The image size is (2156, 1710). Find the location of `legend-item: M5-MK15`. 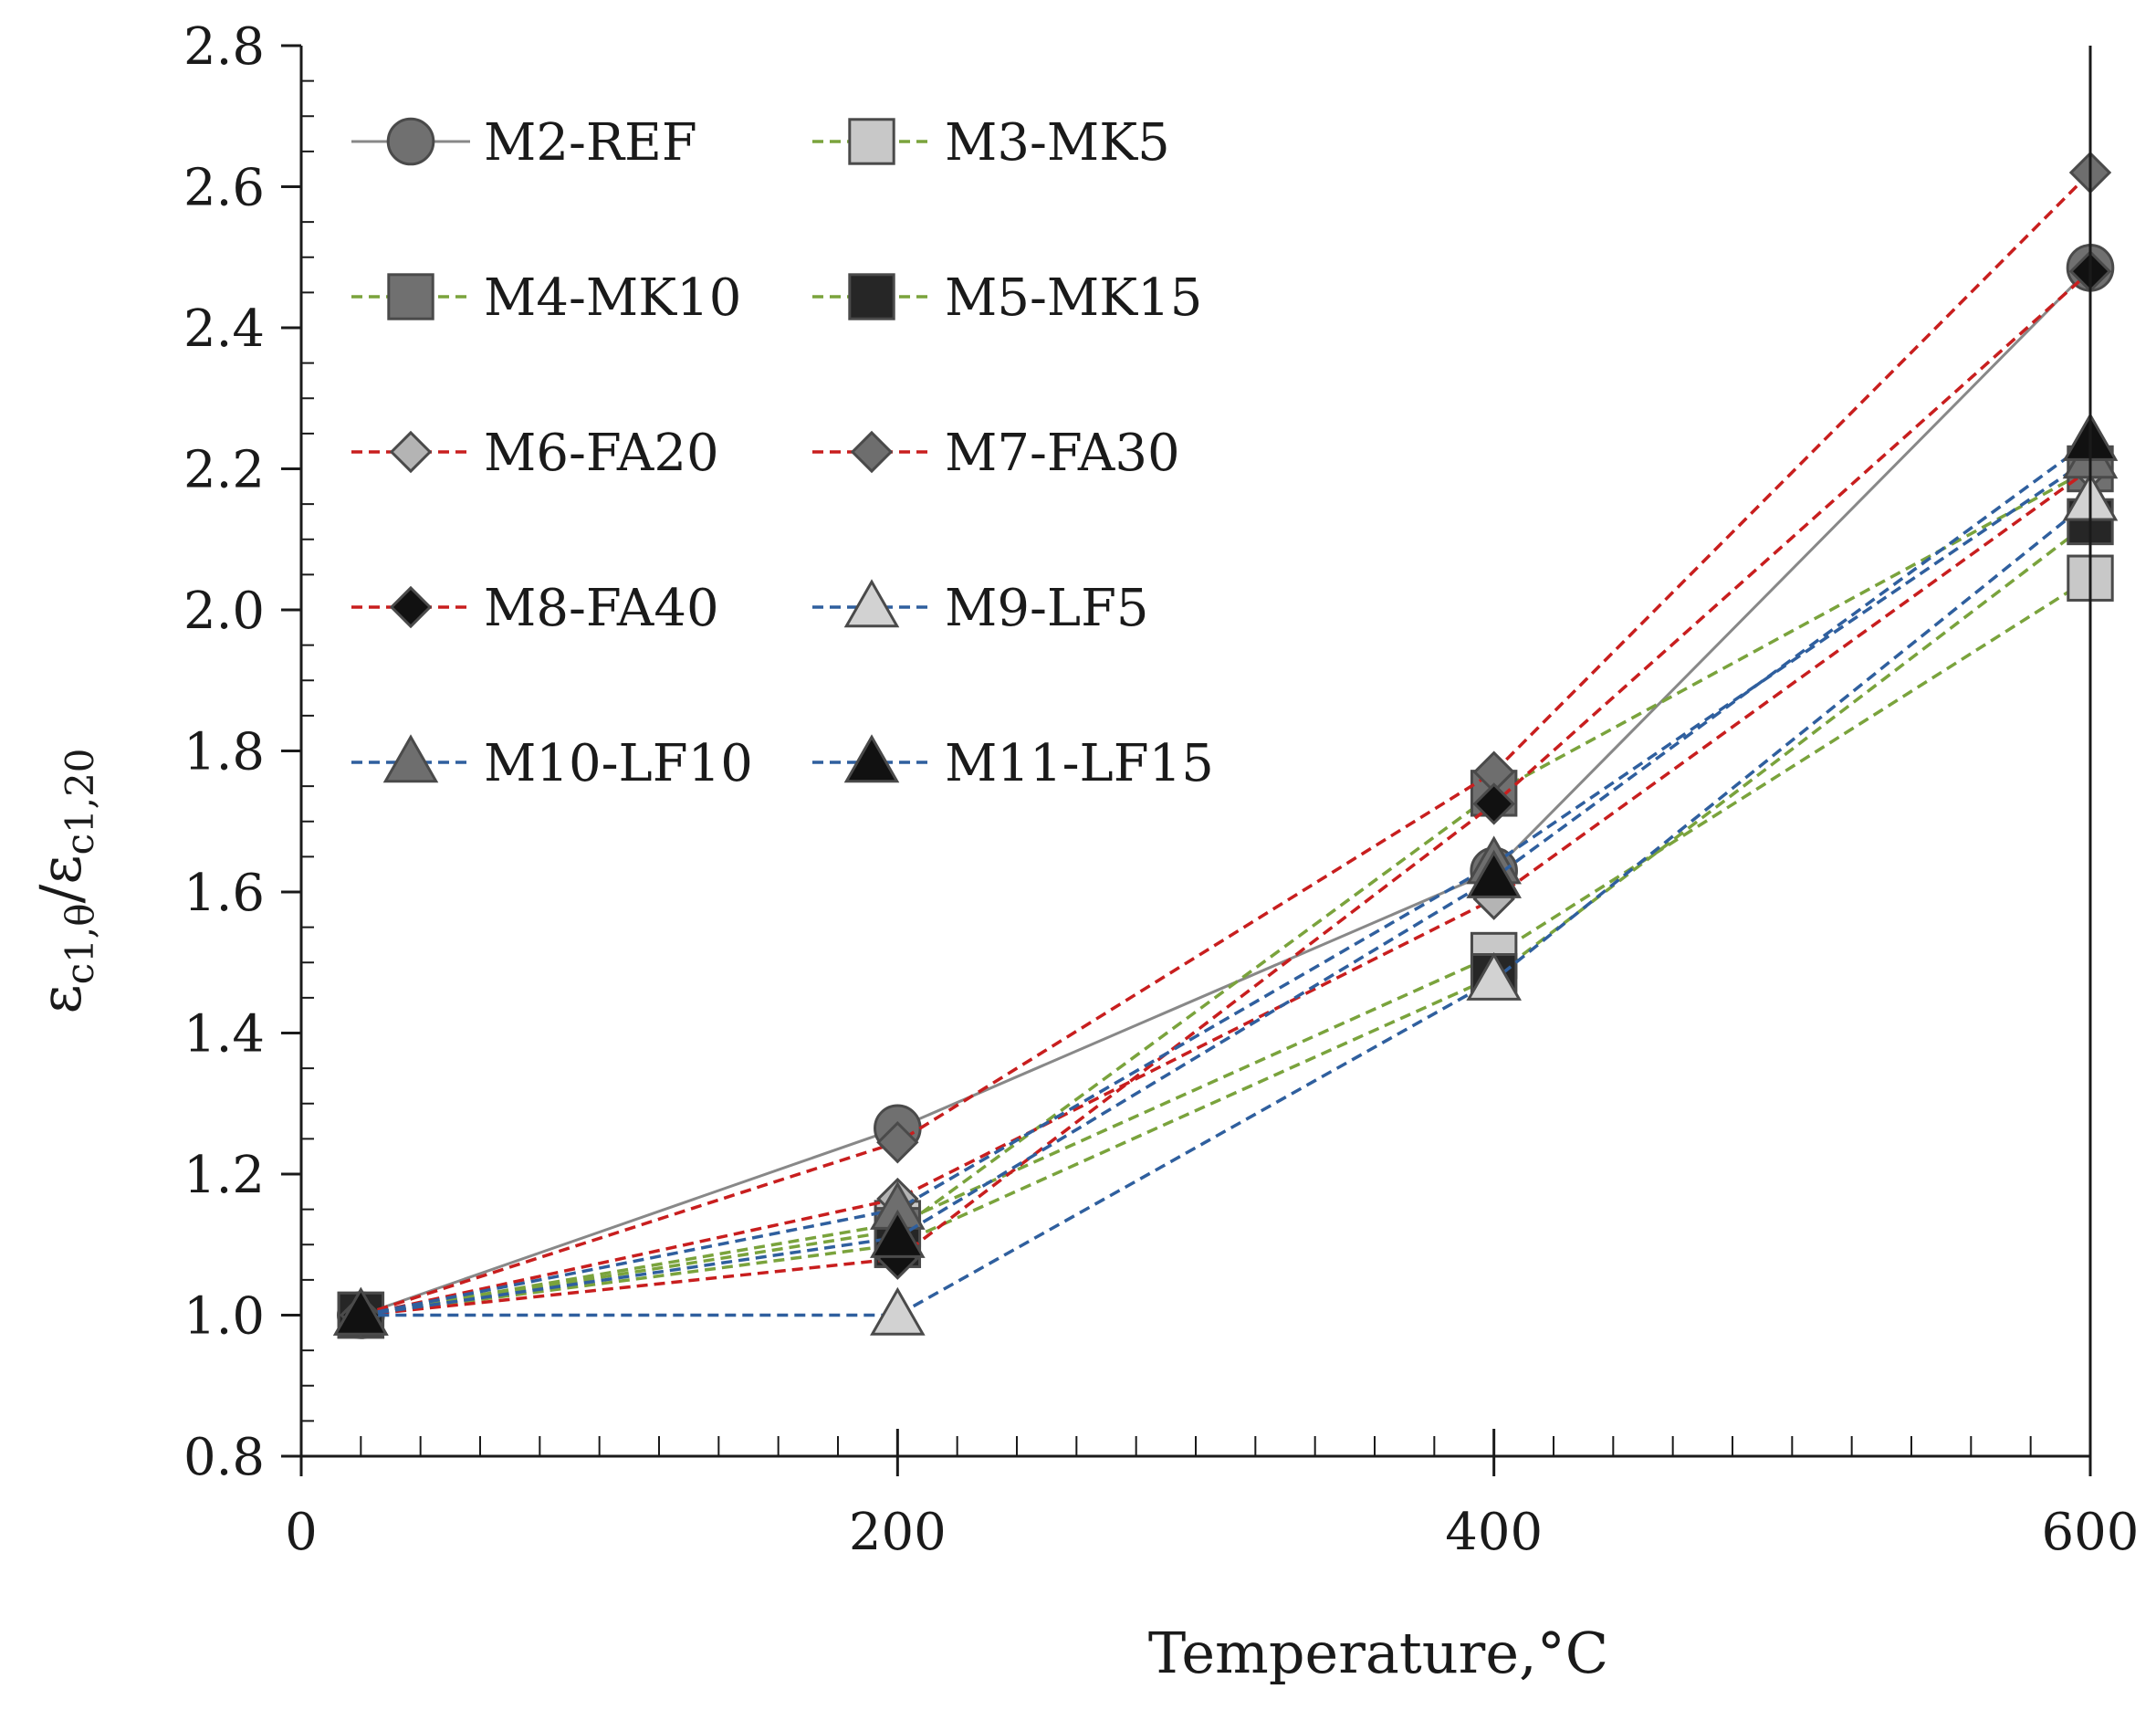

legend-item: M5-MK15 is located at coordinates (1007, 298).